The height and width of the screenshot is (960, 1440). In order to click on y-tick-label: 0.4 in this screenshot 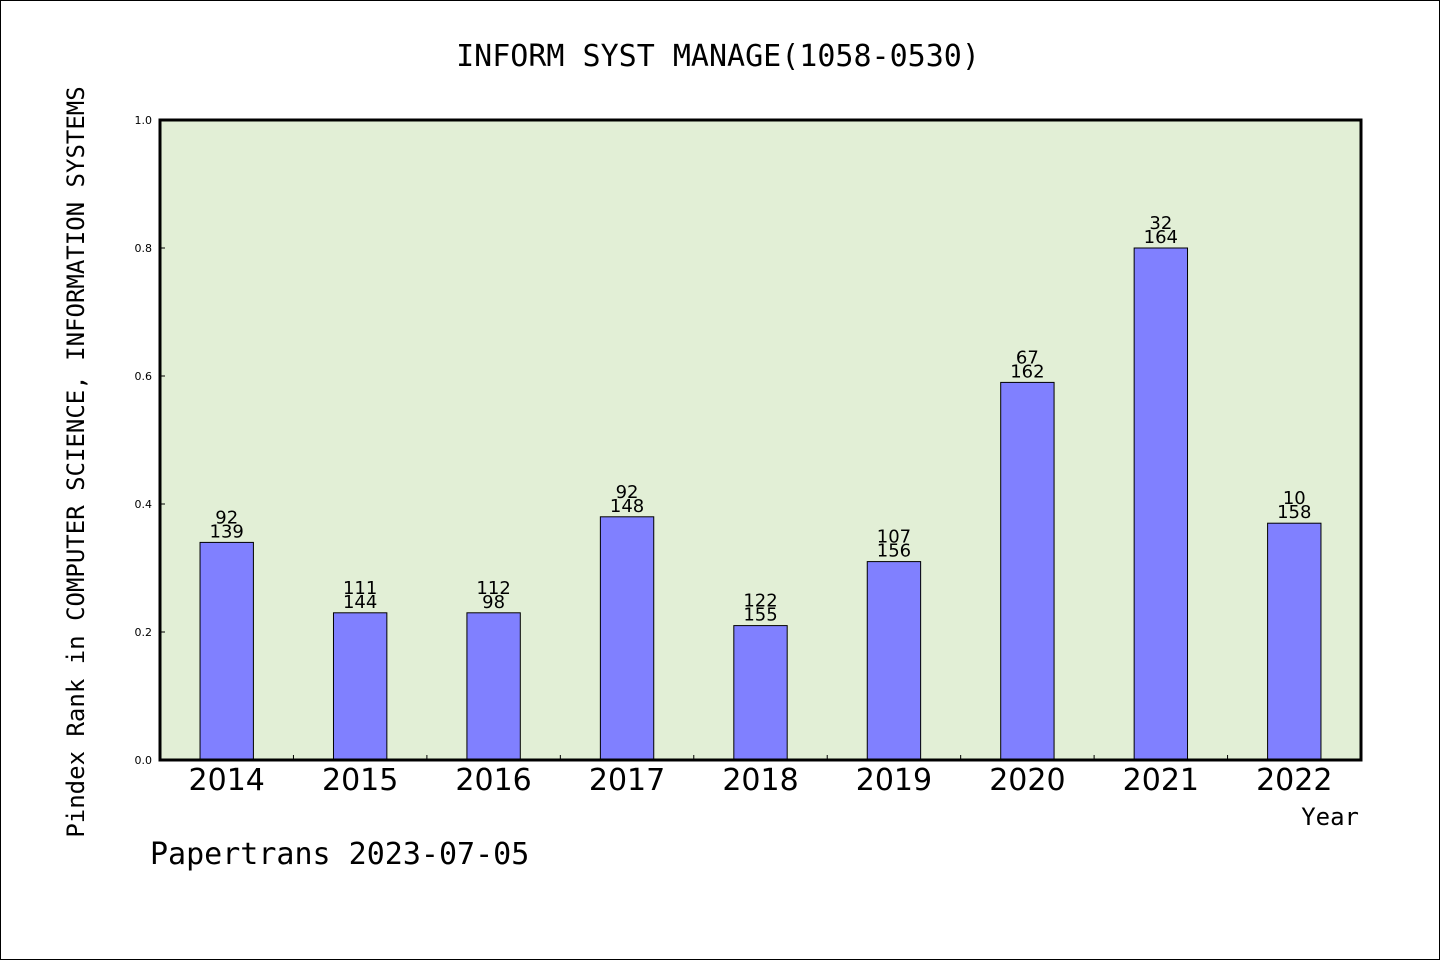, I will do `click(144, 504)`.